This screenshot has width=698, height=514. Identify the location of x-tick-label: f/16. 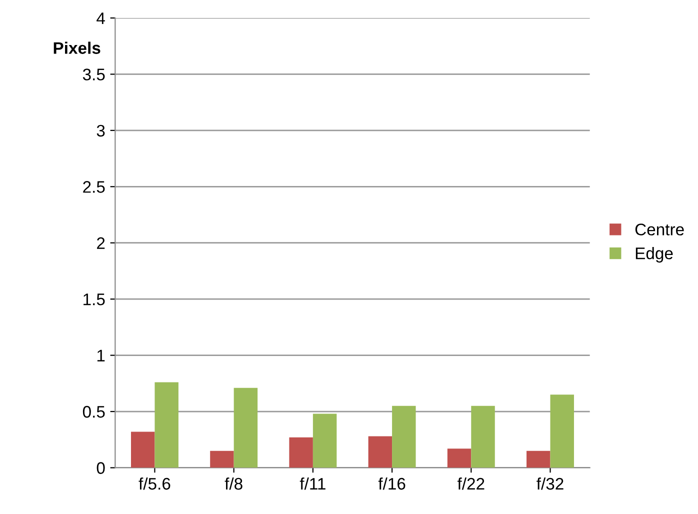
(392, 483).